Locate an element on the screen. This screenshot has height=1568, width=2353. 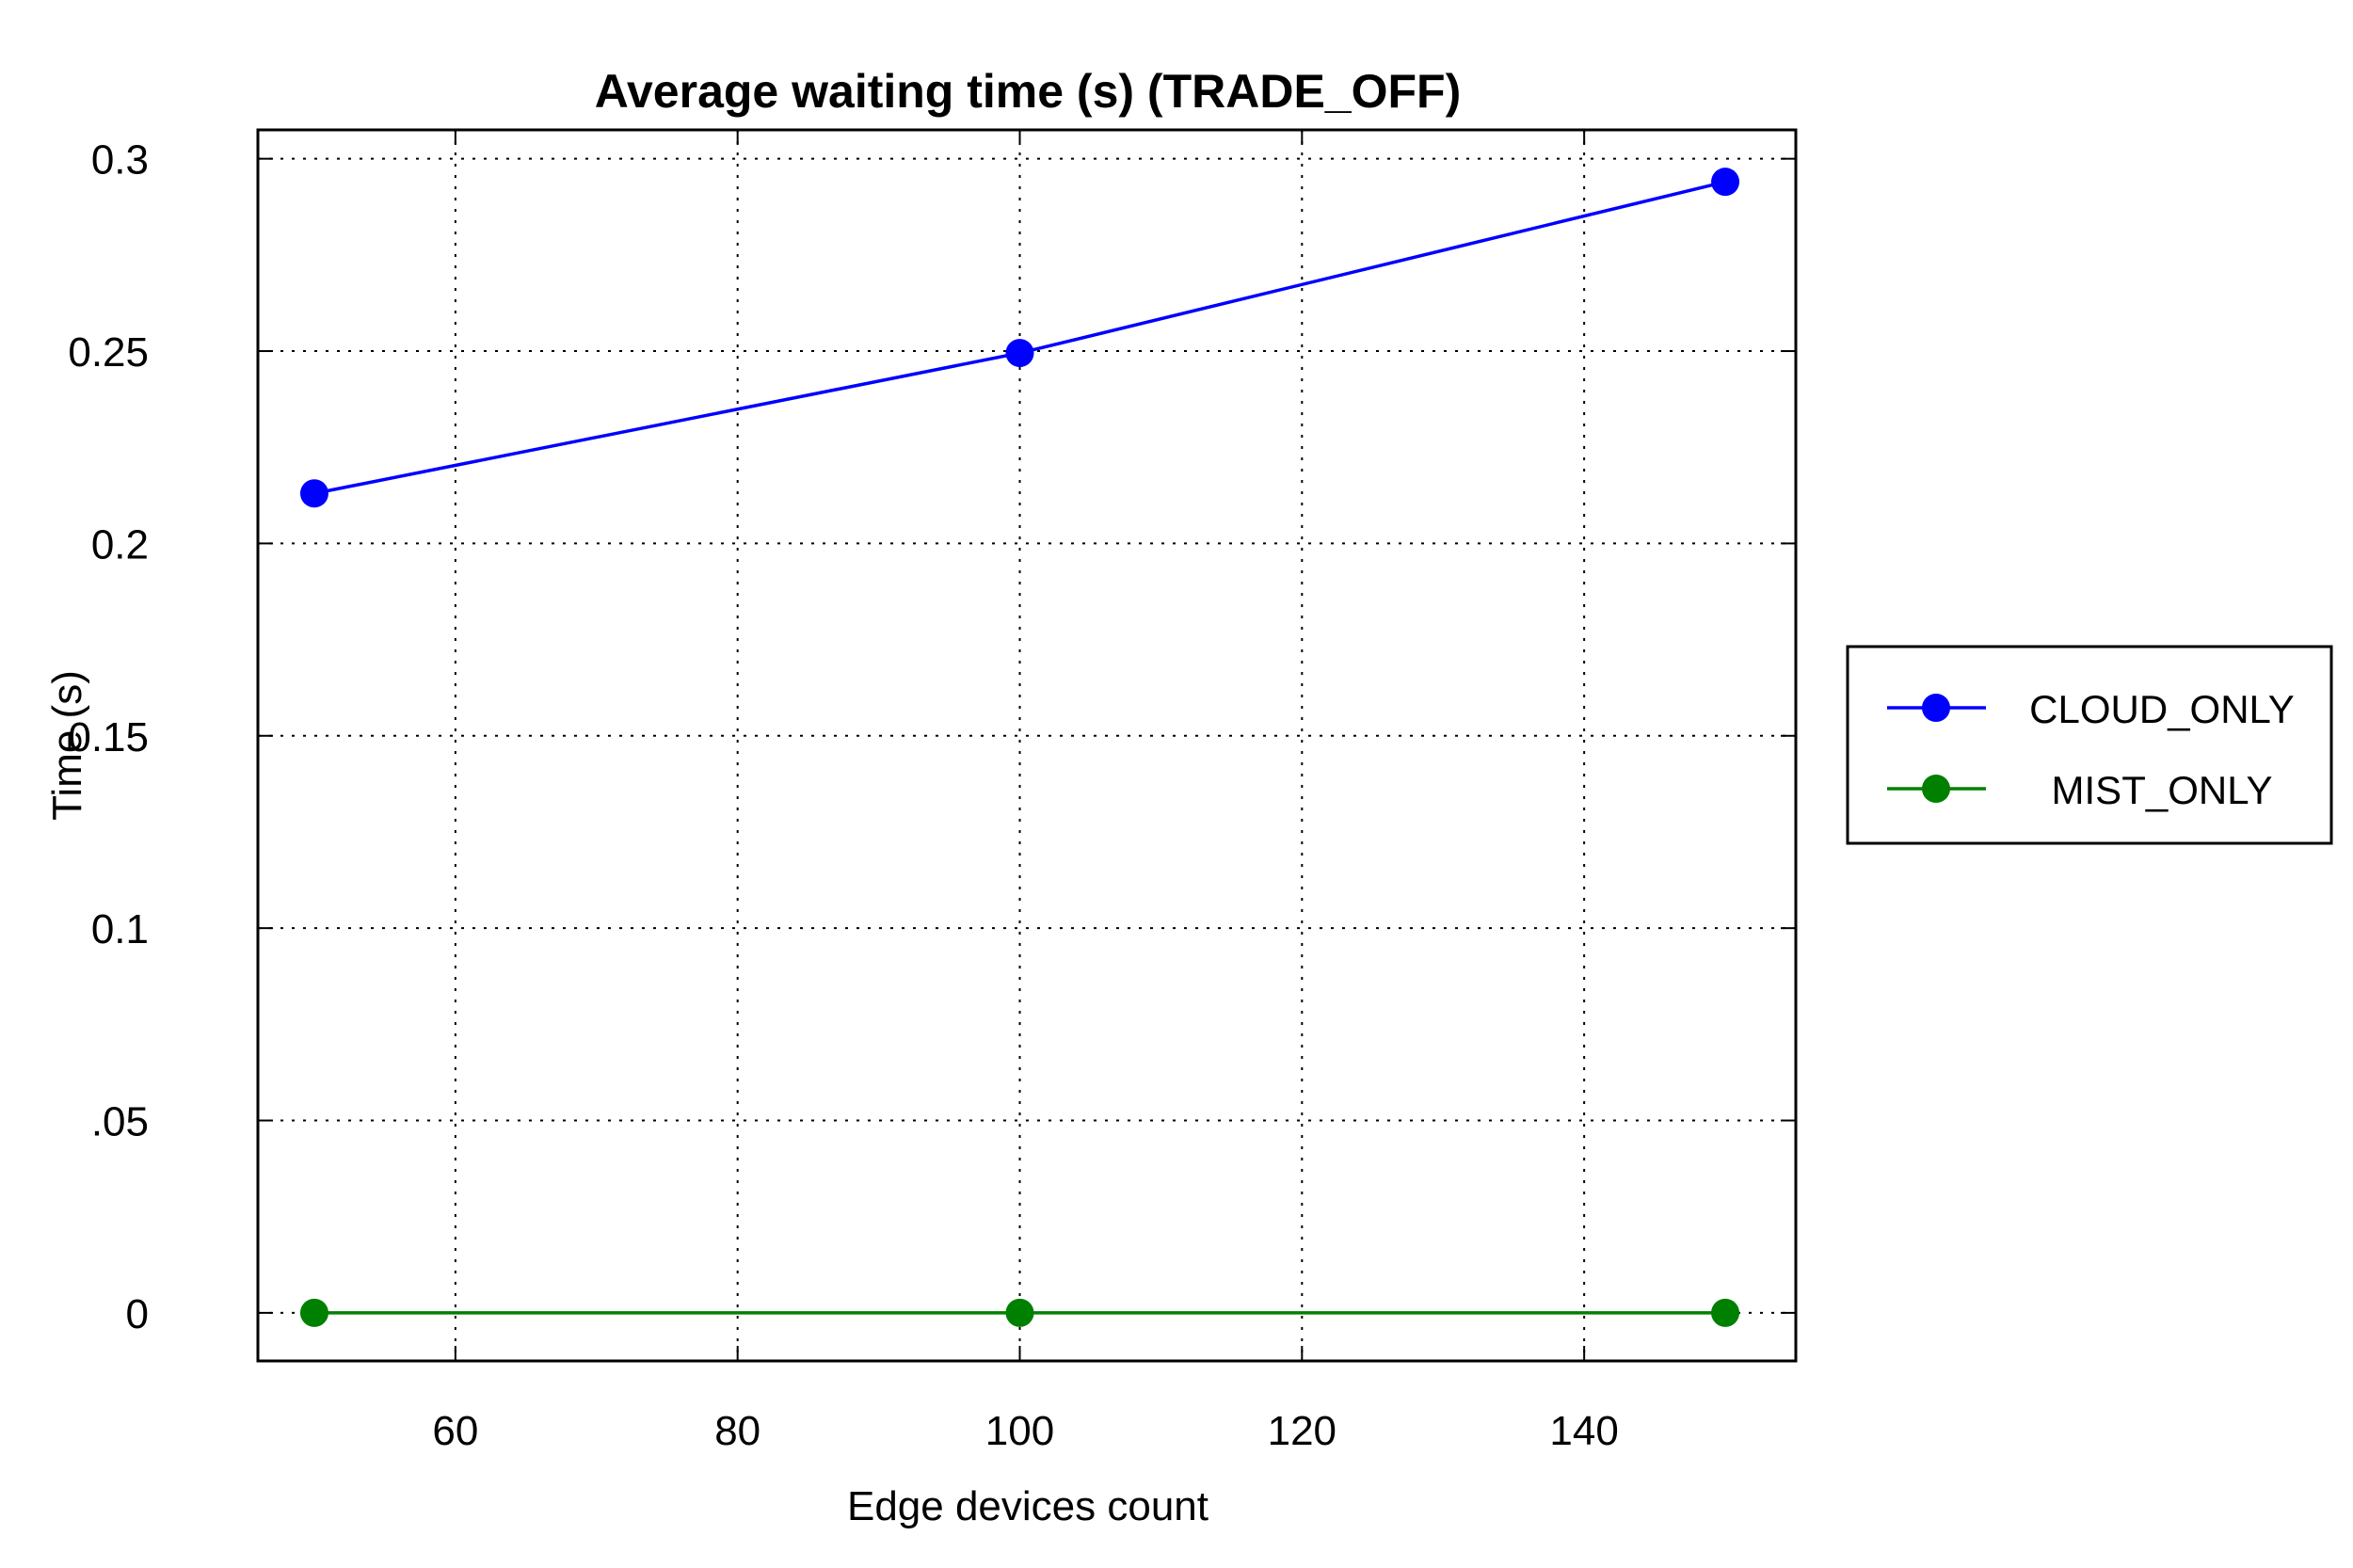
y-tick-label: 0 is located at coordinates (137, 1314).